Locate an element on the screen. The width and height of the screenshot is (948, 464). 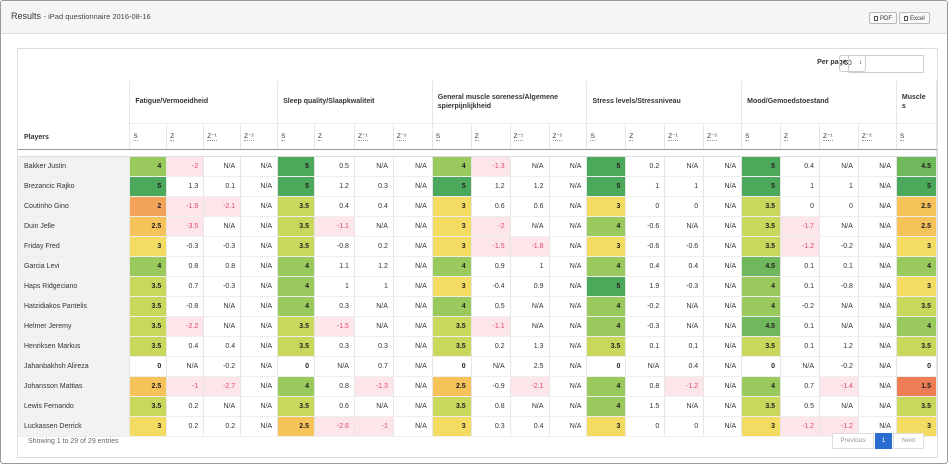
title-text: Results is located at coordinates (26, 16).